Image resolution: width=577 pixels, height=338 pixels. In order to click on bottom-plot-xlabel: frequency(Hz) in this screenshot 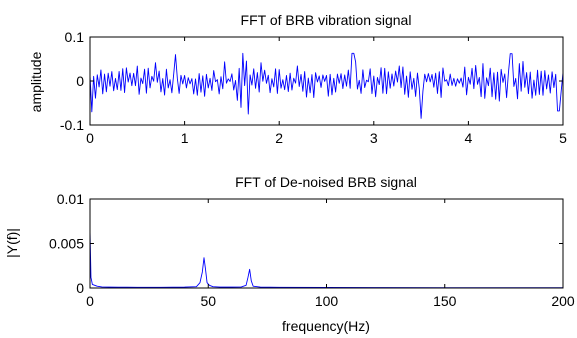, I will do `click(326, 326)`.